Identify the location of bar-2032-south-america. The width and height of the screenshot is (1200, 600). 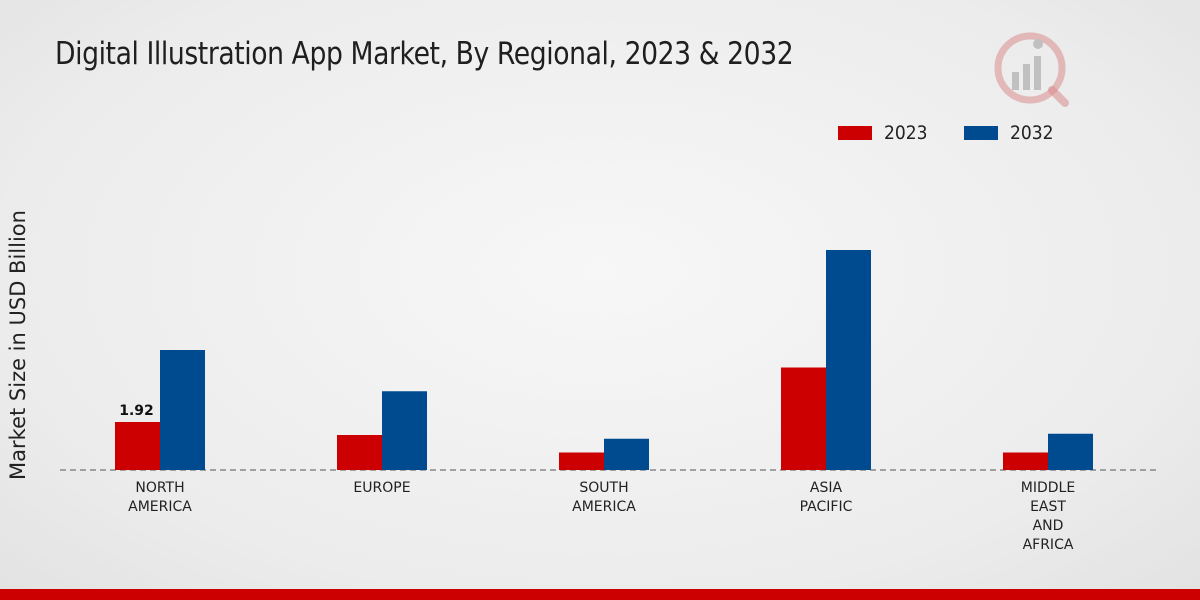
(626, 454).